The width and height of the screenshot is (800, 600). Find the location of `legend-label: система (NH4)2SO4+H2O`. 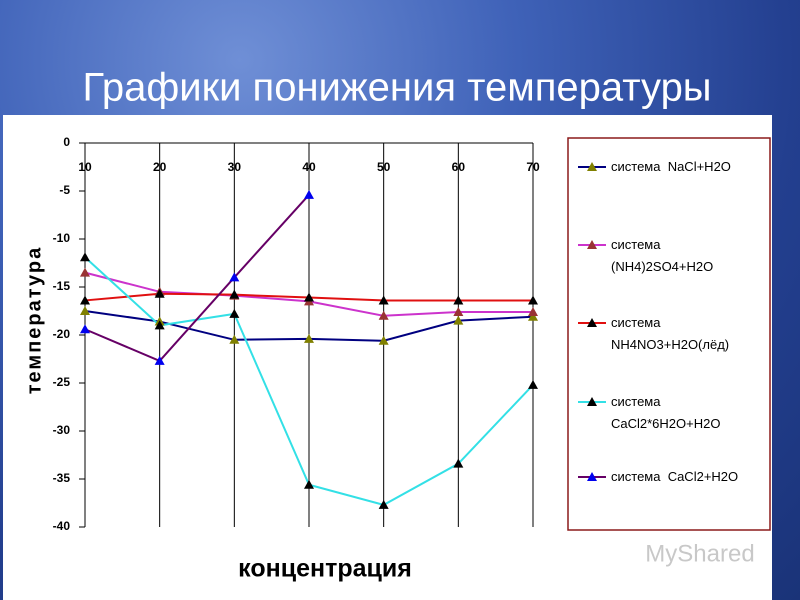

legend-label: система (NH4)2SO4+H2O is located at coordinates (662, 255).